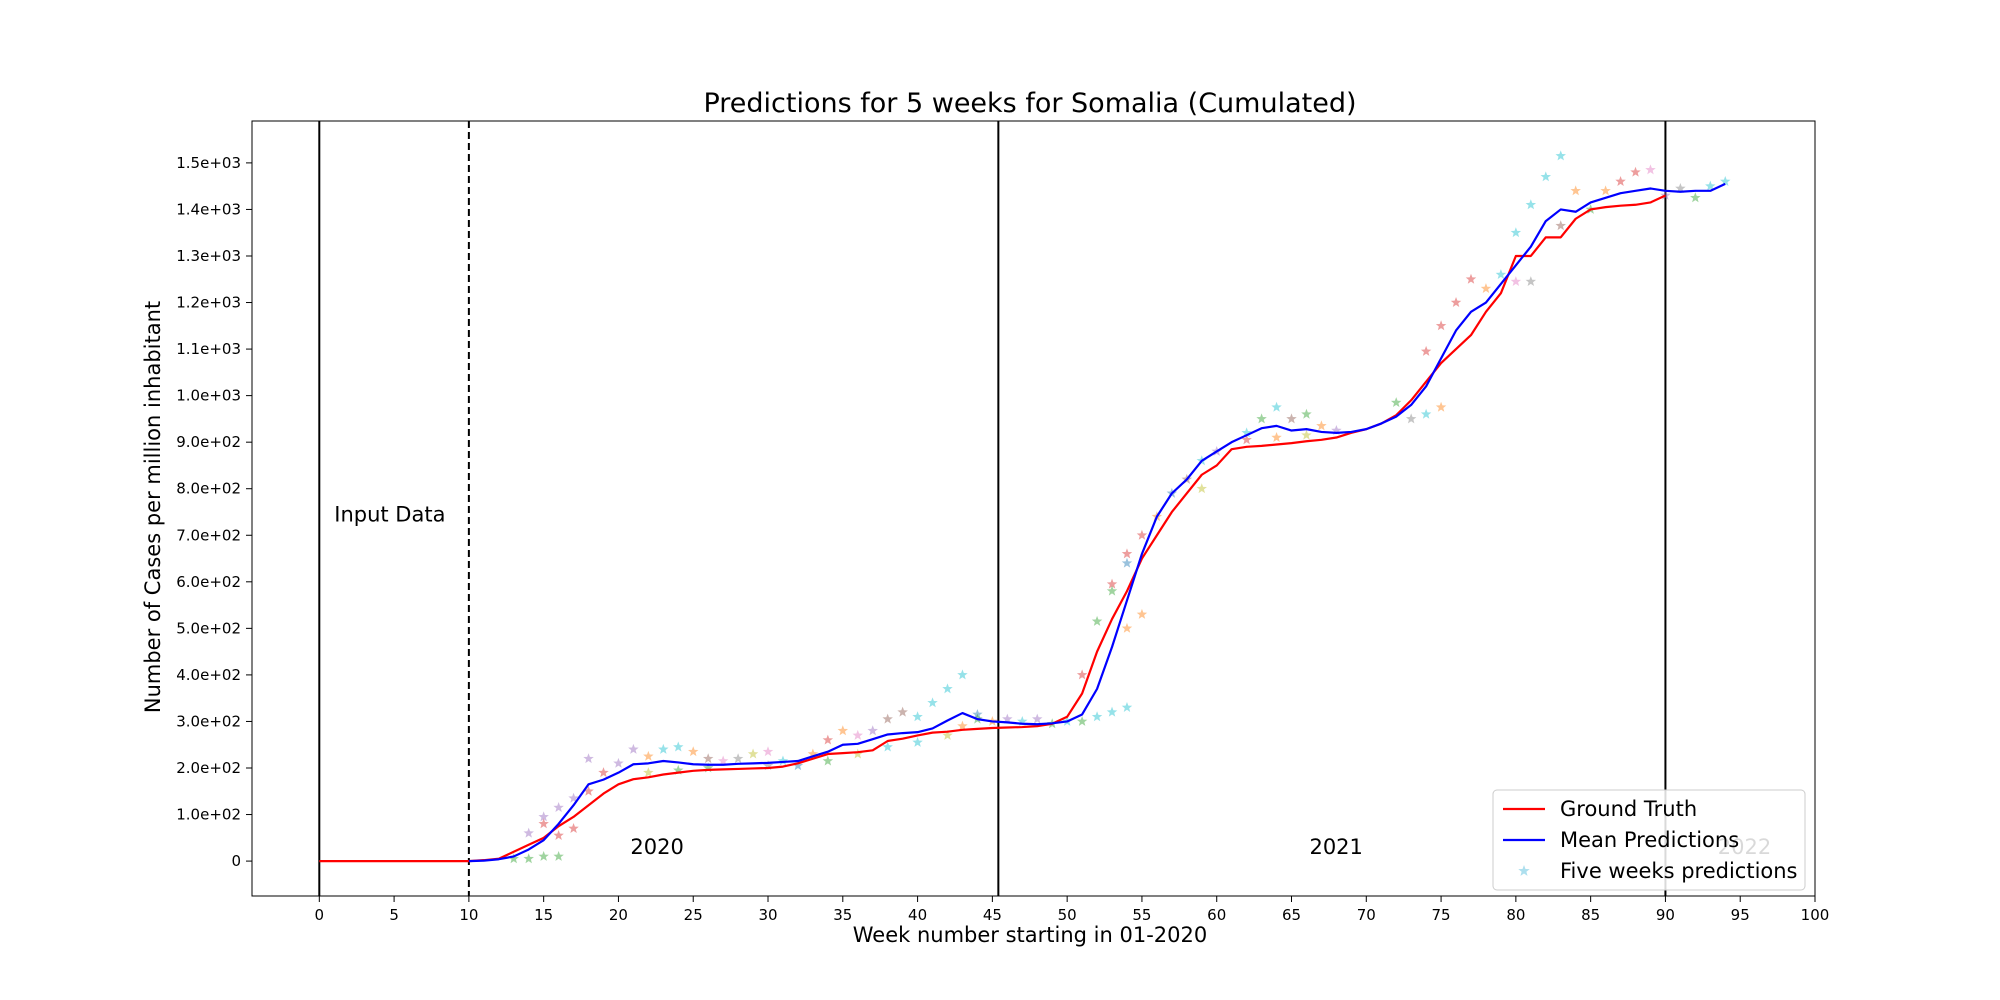  I want to click on y-tick-label: 0, so click(236, 861).